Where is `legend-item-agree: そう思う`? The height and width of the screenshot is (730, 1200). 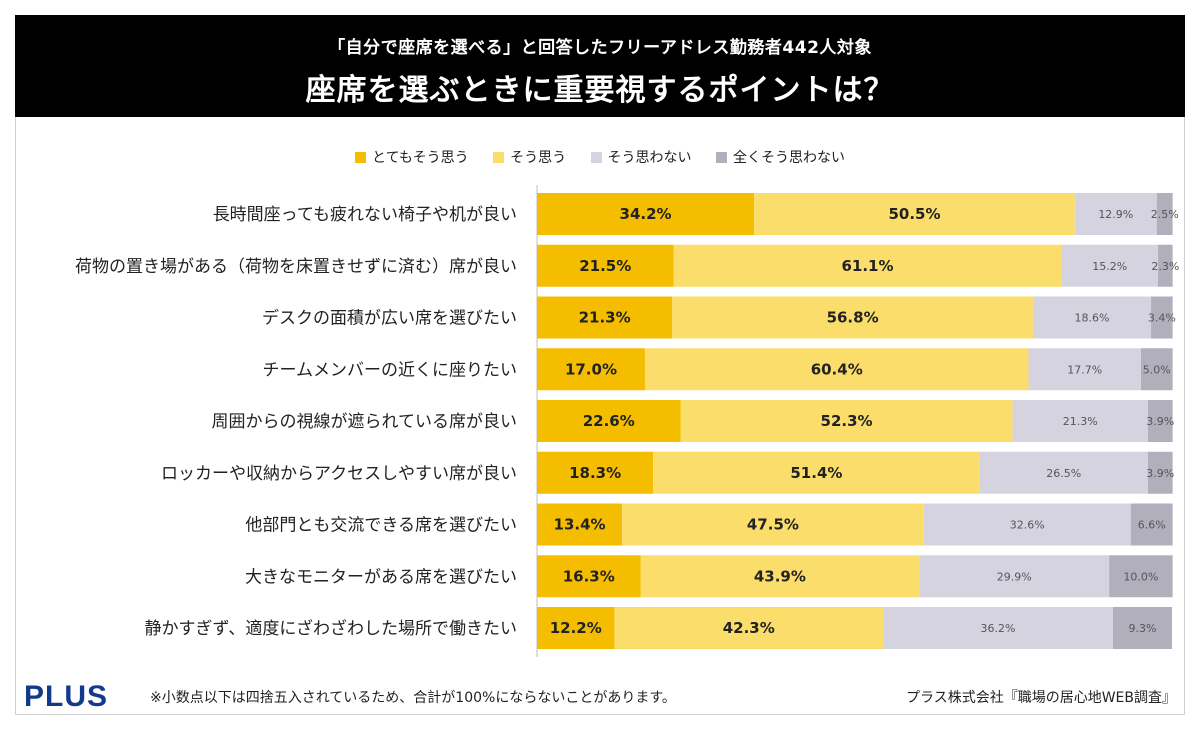
legend-item-agree: そう思う is located at coordinates (529, 157).